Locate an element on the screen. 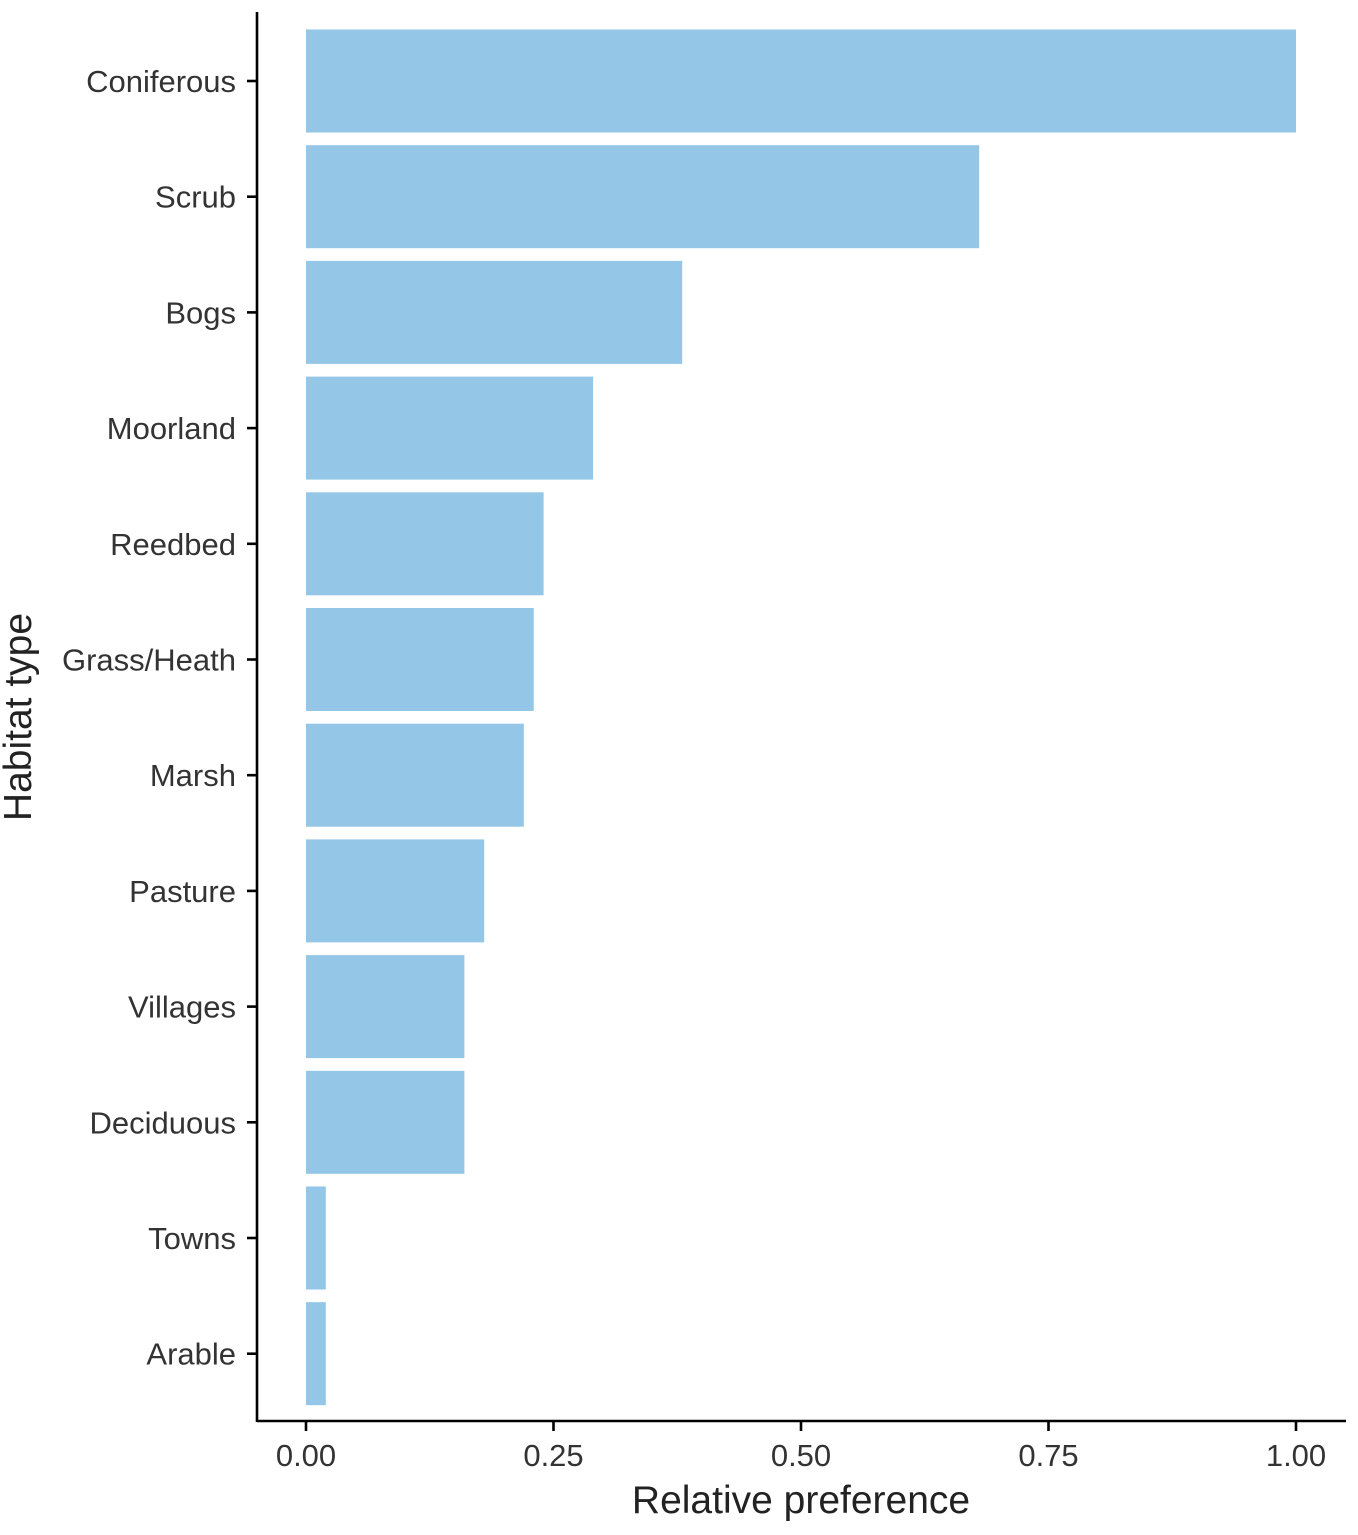 Image resolution: width=1358 pixels, height=1535 pixels. y-tick-label: Reedbed is located at coordinates (173, 544).